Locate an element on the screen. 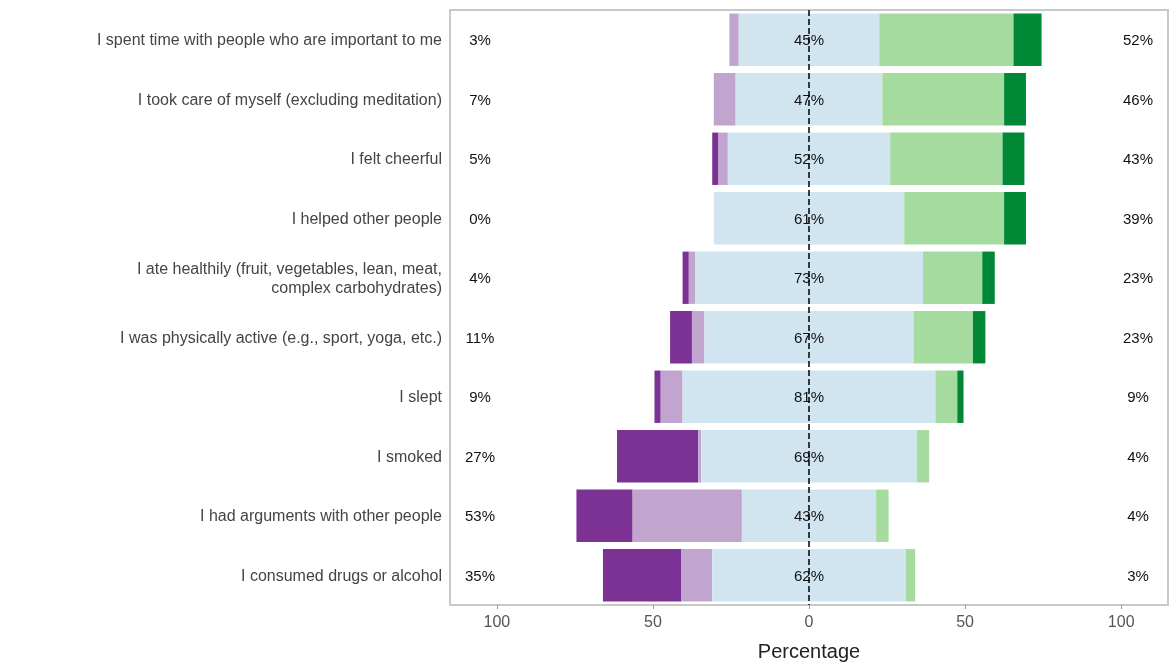  y-tick-label: I was physically active (e.g., sport, yoga, etc.) is located at coordinates (281, 337).